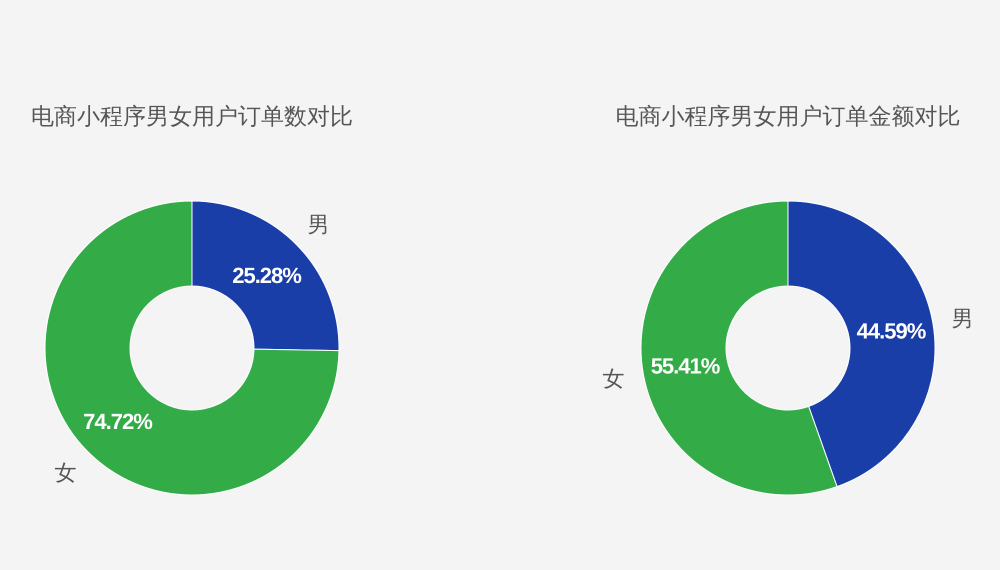 The image size is (1000, 570). Describe the element at coordinates (192, 117) in the screenshot. I see `title: 电商小程序男女用户订单数对比` at that location.